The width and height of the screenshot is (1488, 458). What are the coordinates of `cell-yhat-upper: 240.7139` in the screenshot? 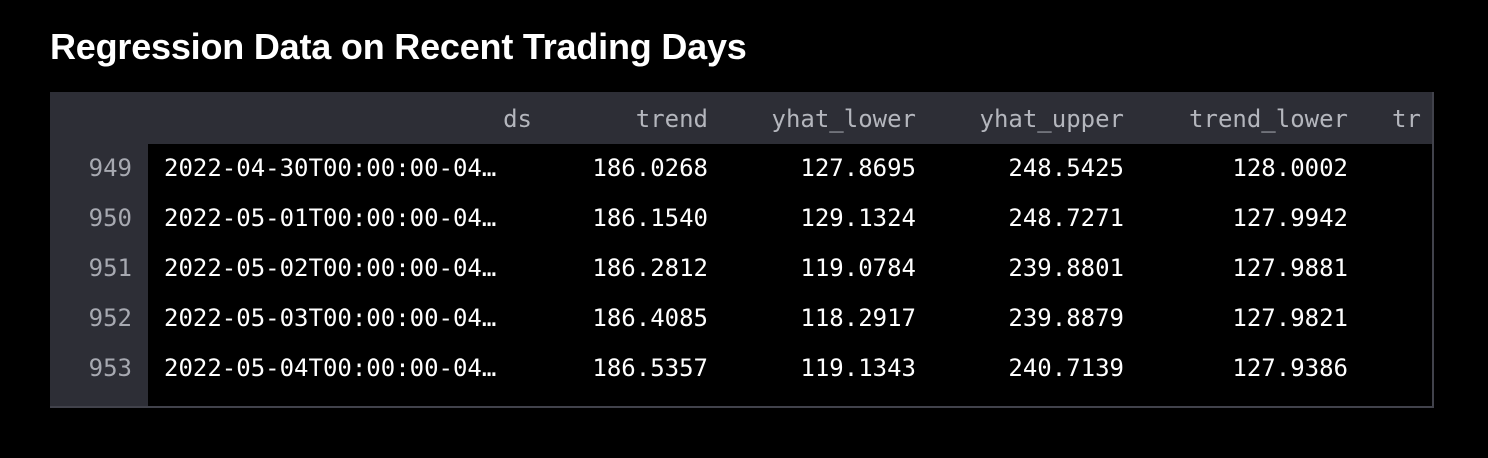 It's located at (1066, 368).